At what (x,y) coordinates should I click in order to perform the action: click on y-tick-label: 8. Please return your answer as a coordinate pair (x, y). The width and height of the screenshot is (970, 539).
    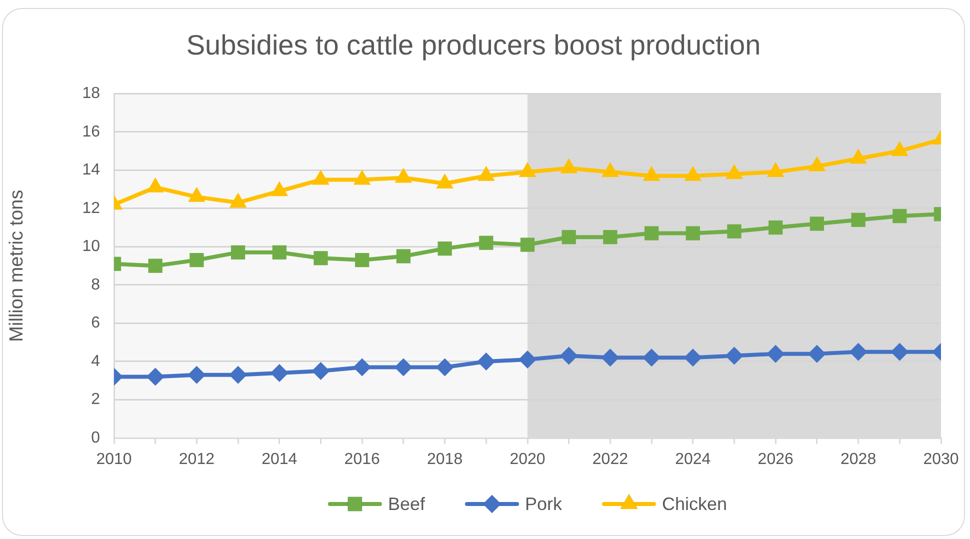
    Looking at the image, I should click on (95, 285).